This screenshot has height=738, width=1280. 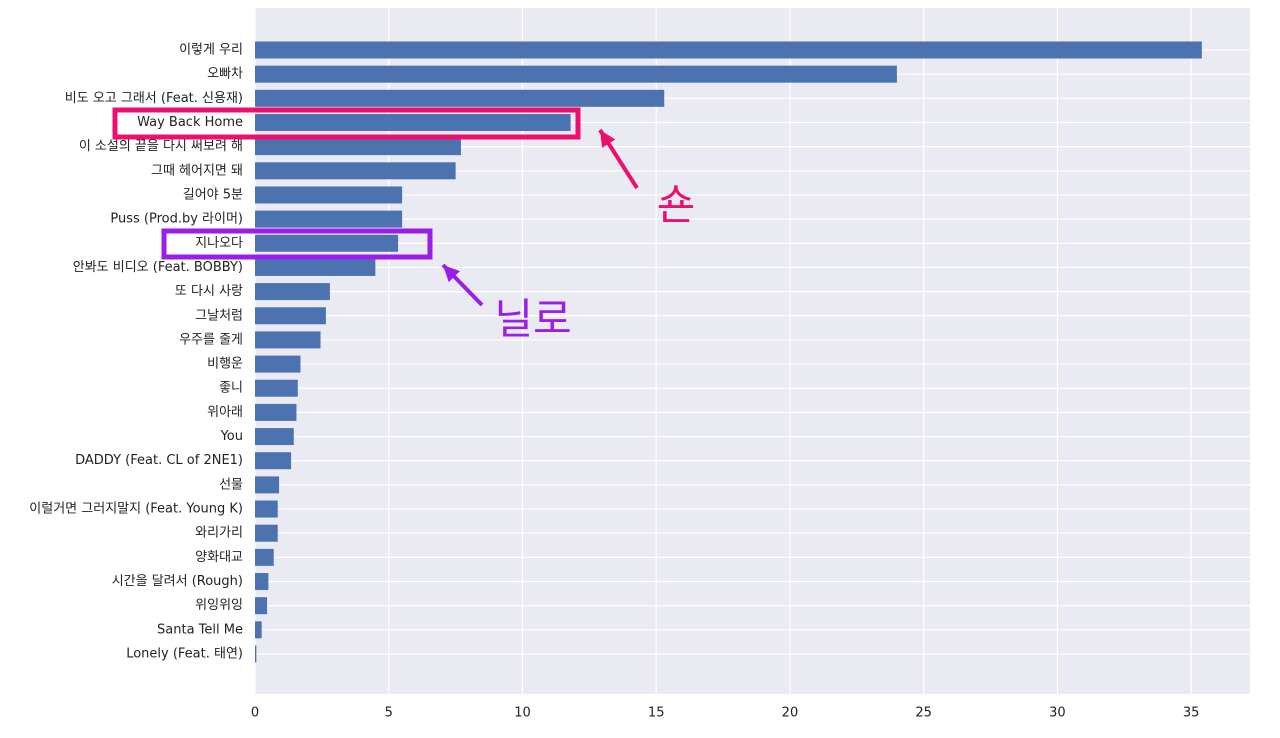 What do you see at coordinates (211, 50) in the screenshot?
I see `y-tick-label: 이렇게 우리` at bounding box center [211, 50].